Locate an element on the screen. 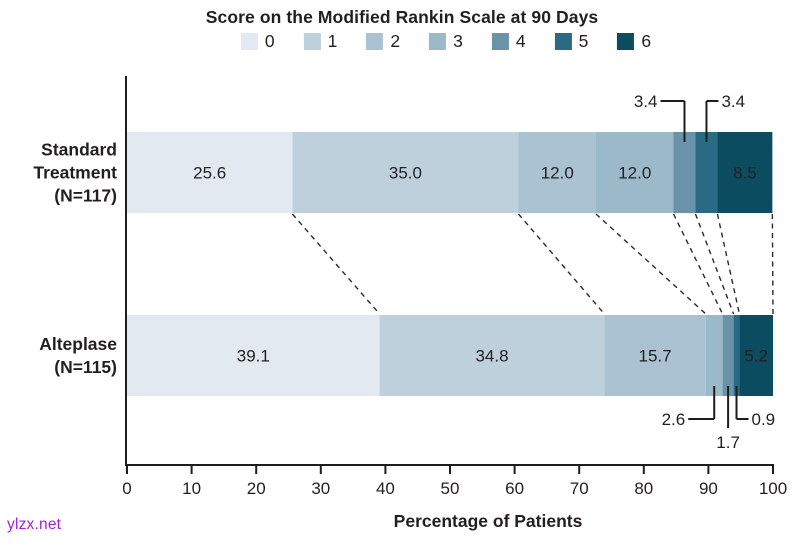 This screenshot has width=801, height=548. bar-segment-row0-score3 is located at coordinates (634, 172).